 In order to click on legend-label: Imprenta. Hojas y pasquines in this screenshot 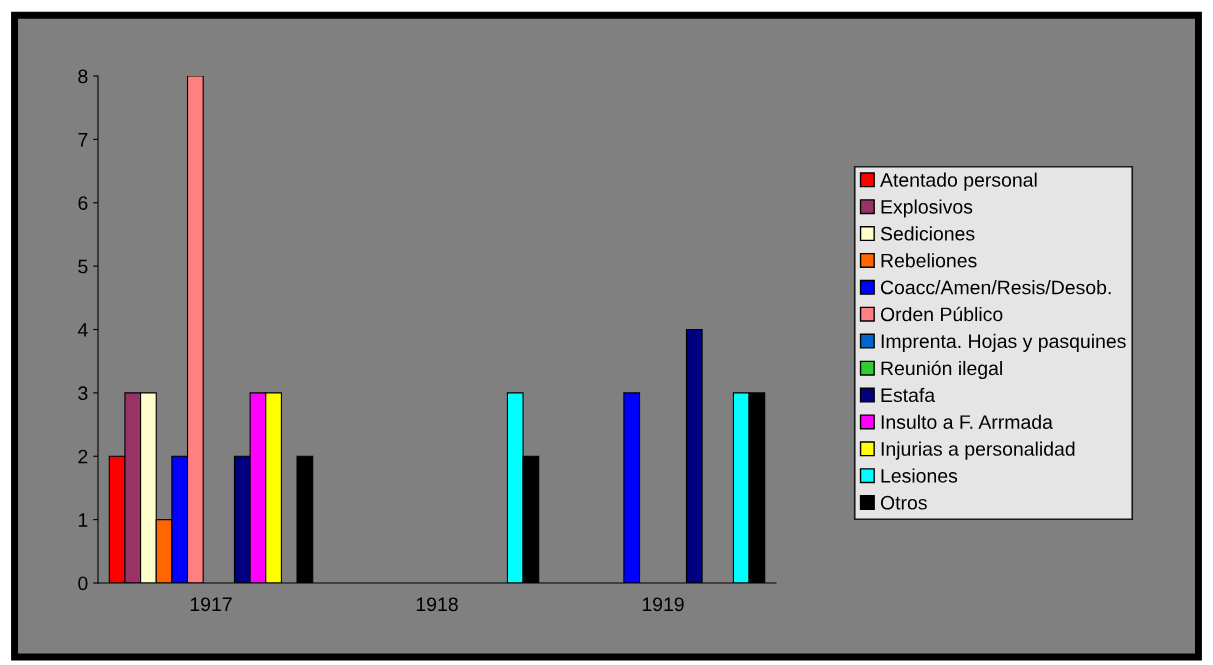, I will do `click(1003, 342)`.